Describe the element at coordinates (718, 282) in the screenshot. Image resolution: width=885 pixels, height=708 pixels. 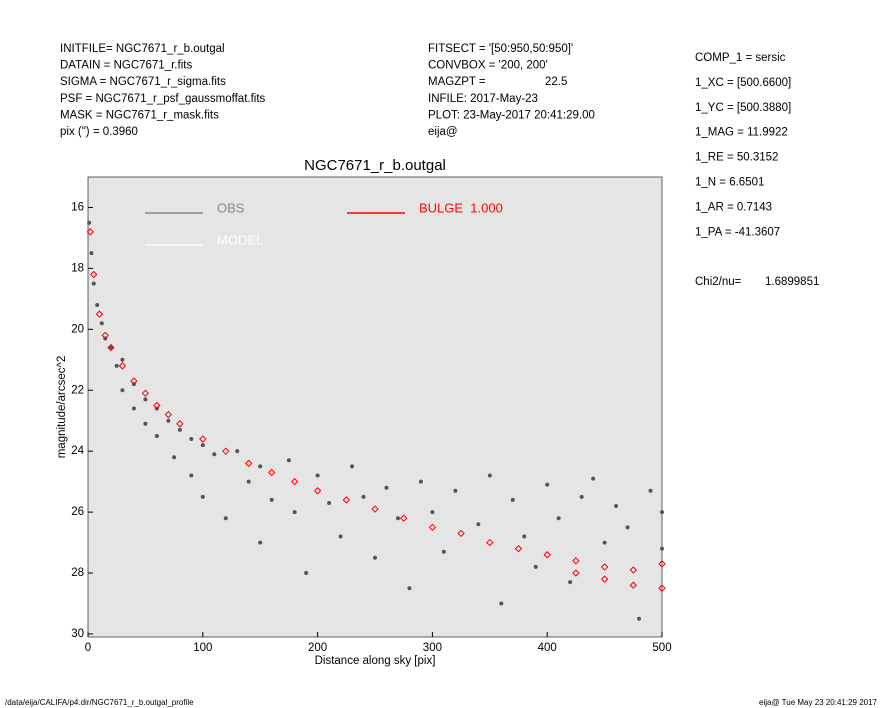
I see `chi-label: Chi2/nu=` at that location.